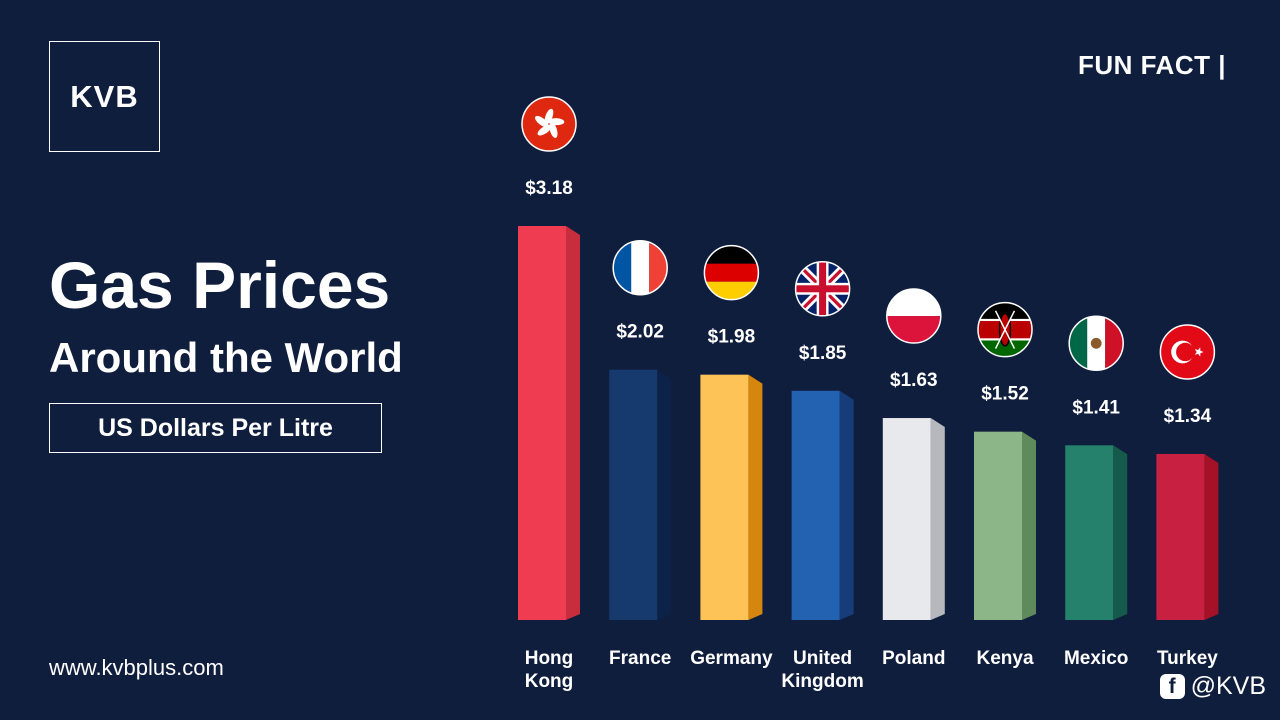 Image resolution: width=1280 pixels, height=720 pixels. I want to click on united-kingdom-flag-icon, so click(822, 289).